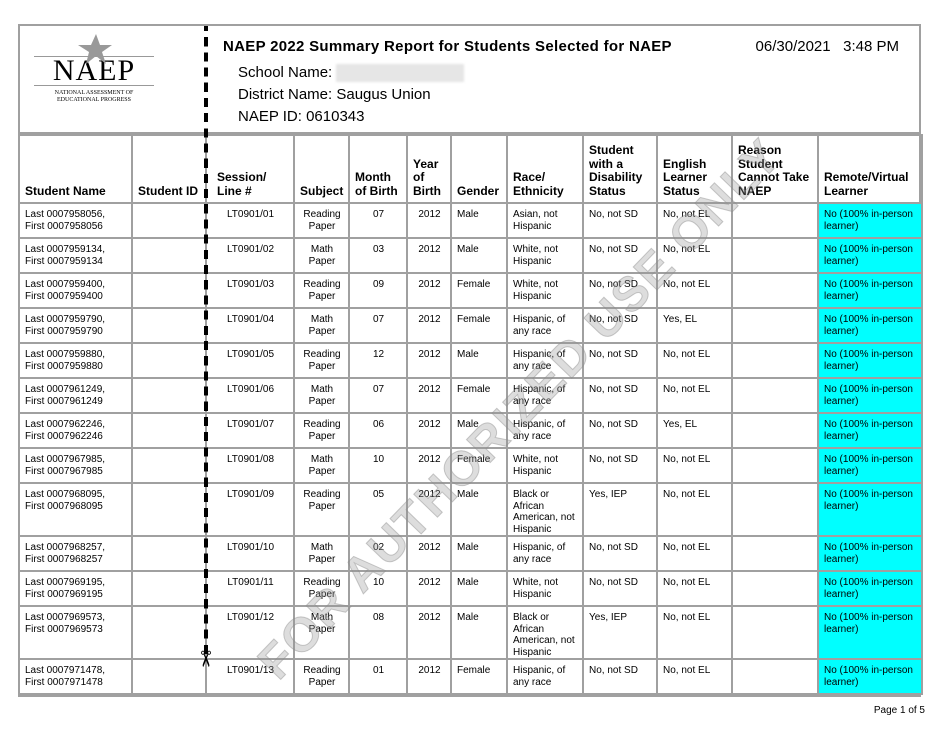 Image resolution: width=945 pixels, height=734 pixels. What do you see at coordinates (899, 710) in the screenshot?
I see `page-number: Page 1 of 5` at bounding box center [899, 710].